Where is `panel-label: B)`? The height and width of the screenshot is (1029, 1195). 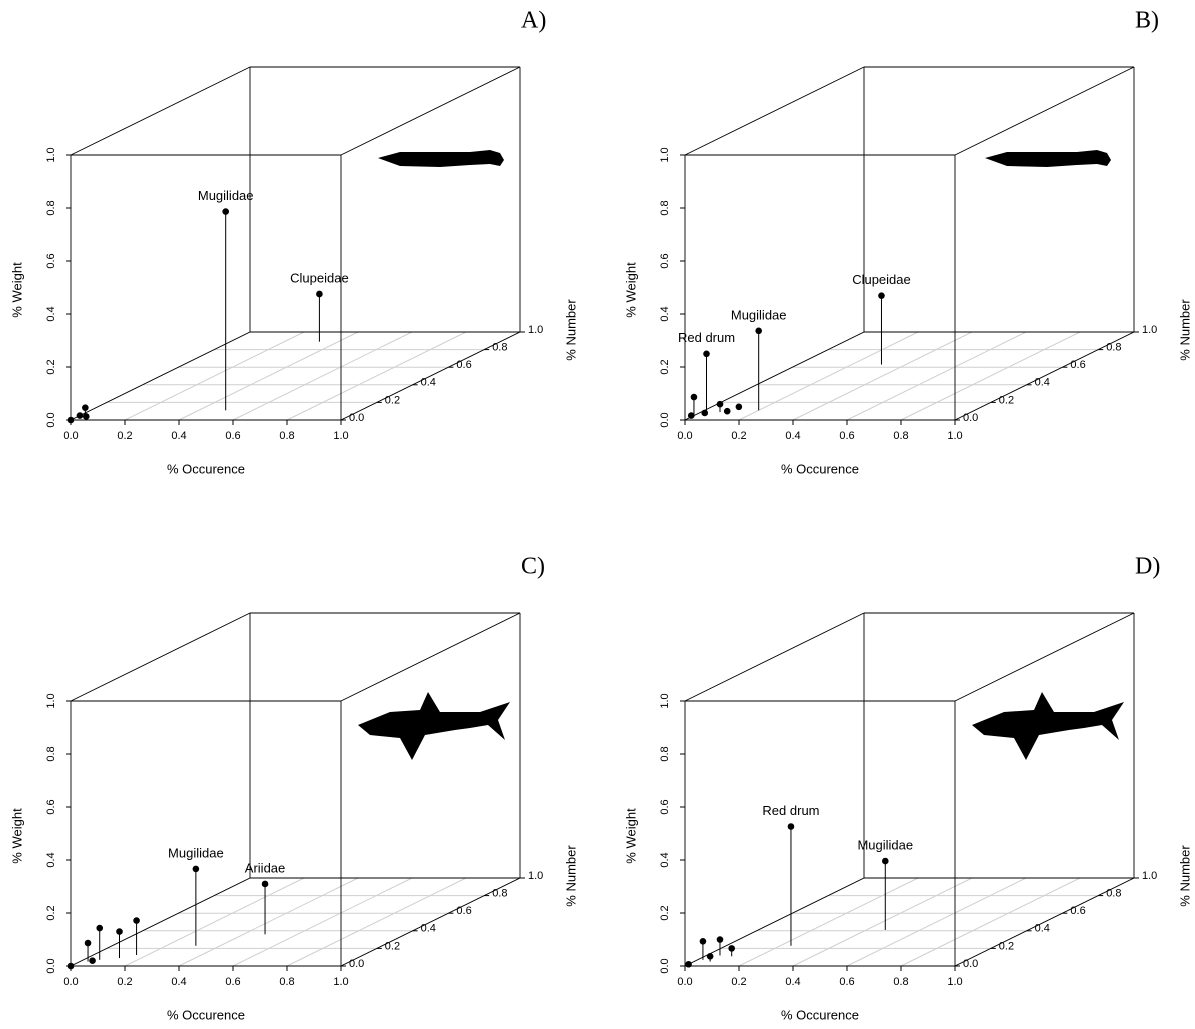 panel-label: B) is located at coordinates (1147, 21).